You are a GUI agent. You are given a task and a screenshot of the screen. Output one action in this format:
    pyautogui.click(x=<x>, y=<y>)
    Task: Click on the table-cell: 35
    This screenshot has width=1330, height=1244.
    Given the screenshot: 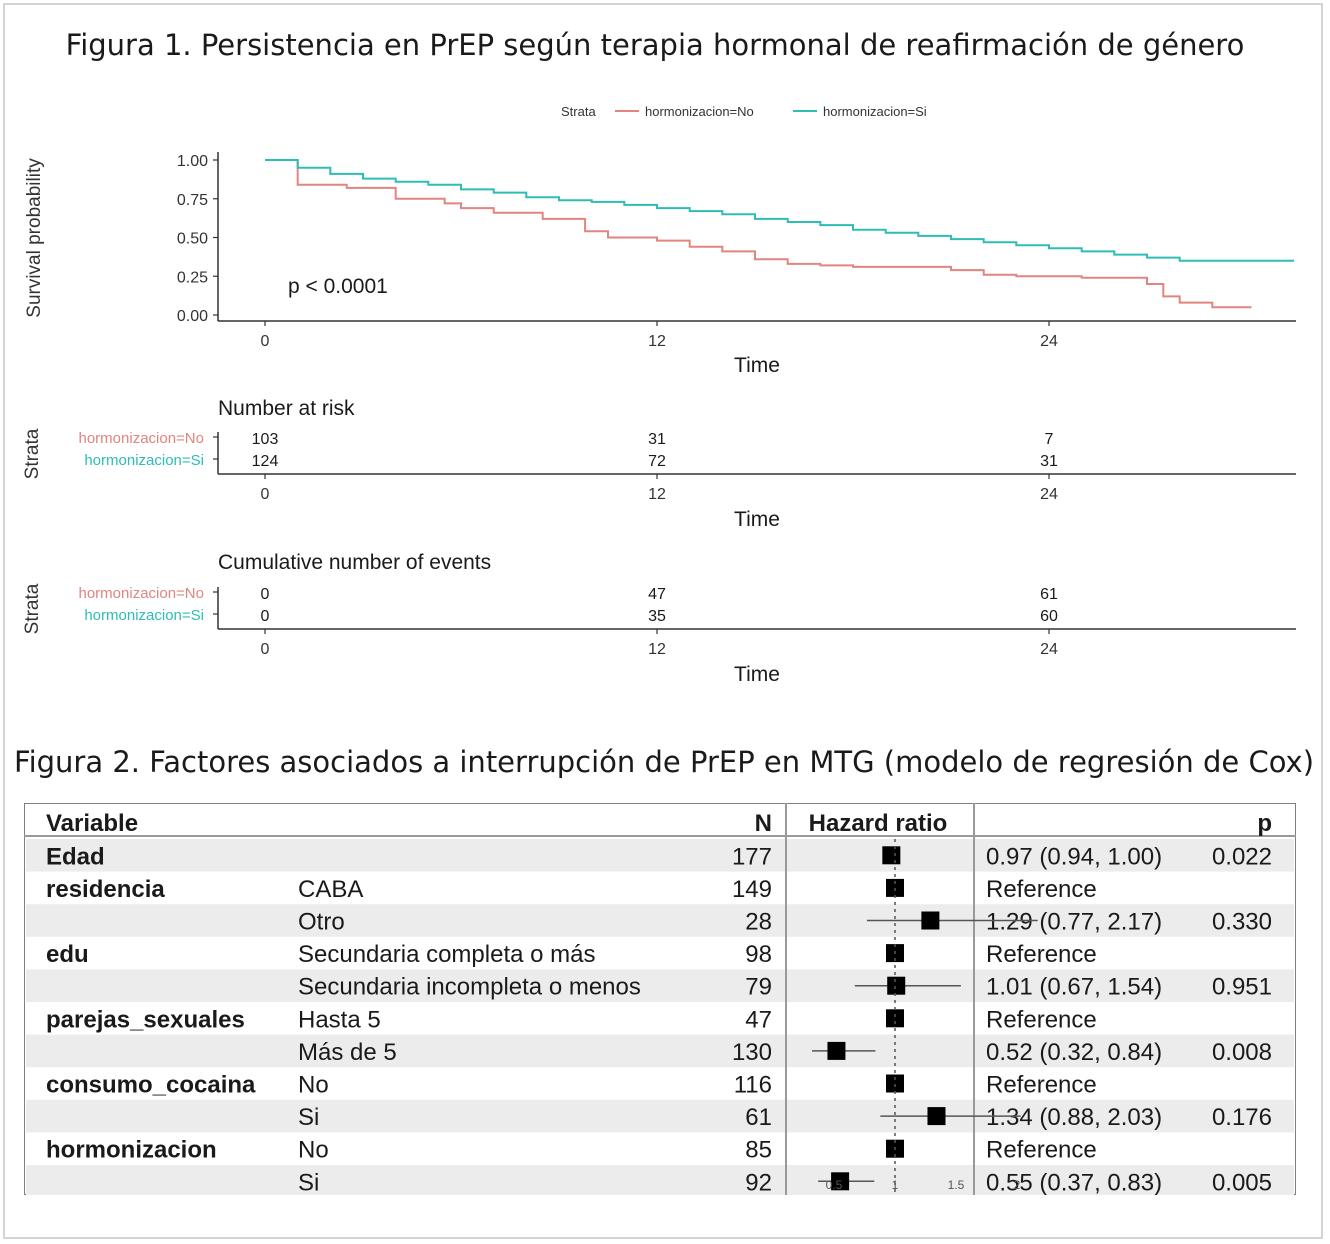 What is the action you would take?
    pyautogui.click(x=657, y=616)
    